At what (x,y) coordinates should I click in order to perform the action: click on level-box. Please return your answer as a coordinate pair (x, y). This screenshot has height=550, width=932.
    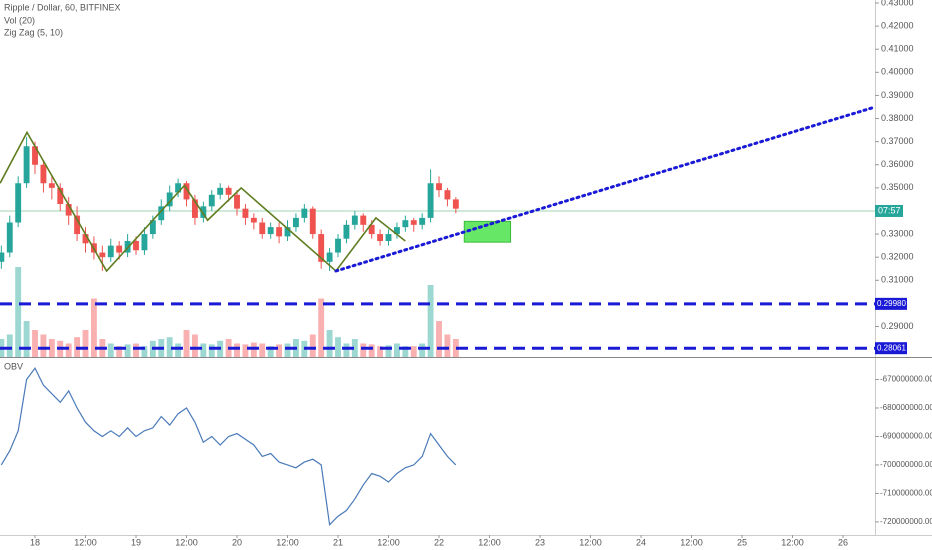
    Looking at the image, I should click on (891, 303).